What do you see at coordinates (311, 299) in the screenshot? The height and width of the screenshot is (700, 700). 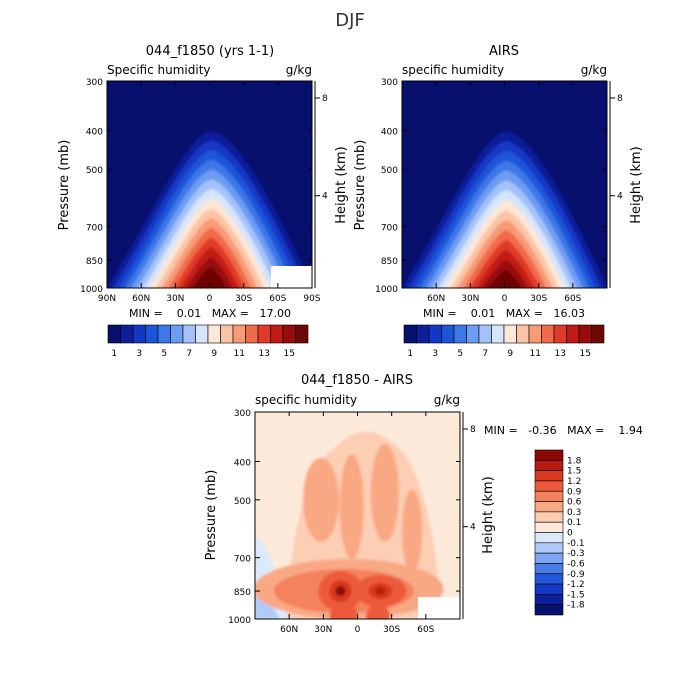 I see `x-tick-label: 90S` at bounding box center [311, 299].